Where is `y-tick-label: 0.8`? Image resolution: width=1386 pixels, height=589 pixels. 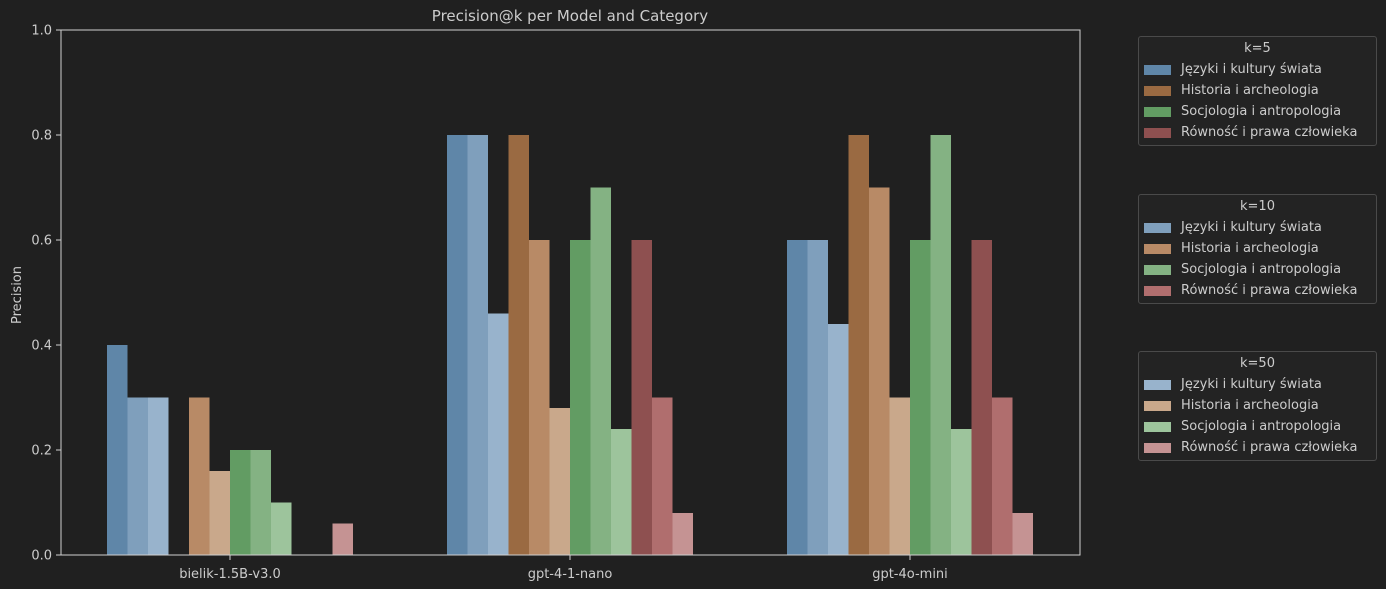 y-tick-label: 0.8 is located at coordinates (41, 136).